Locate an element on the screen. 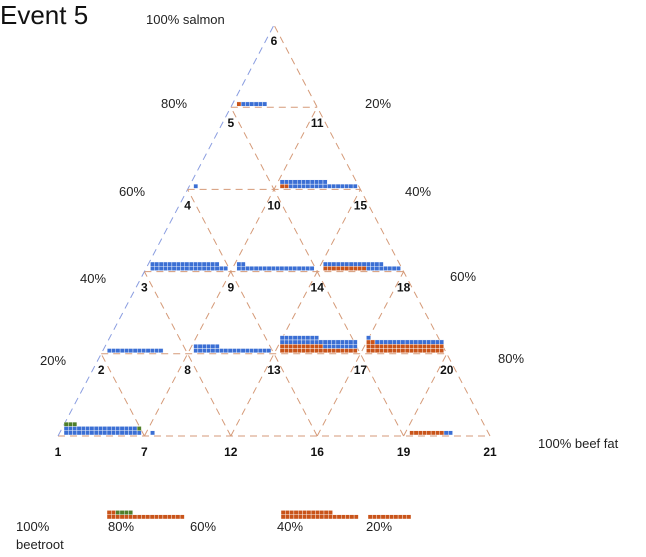  node-label-14: 14 is located at coordinates (318, 288).